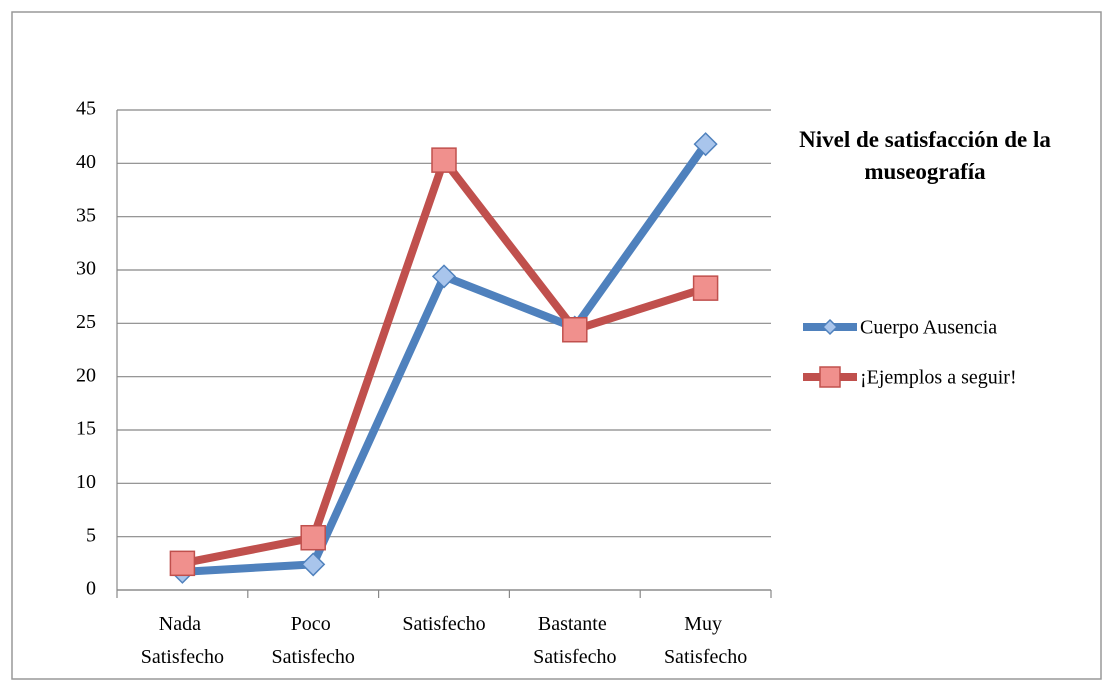  I want to click on x-tick-label: Bastante Satisfecho, so click(574, 640).